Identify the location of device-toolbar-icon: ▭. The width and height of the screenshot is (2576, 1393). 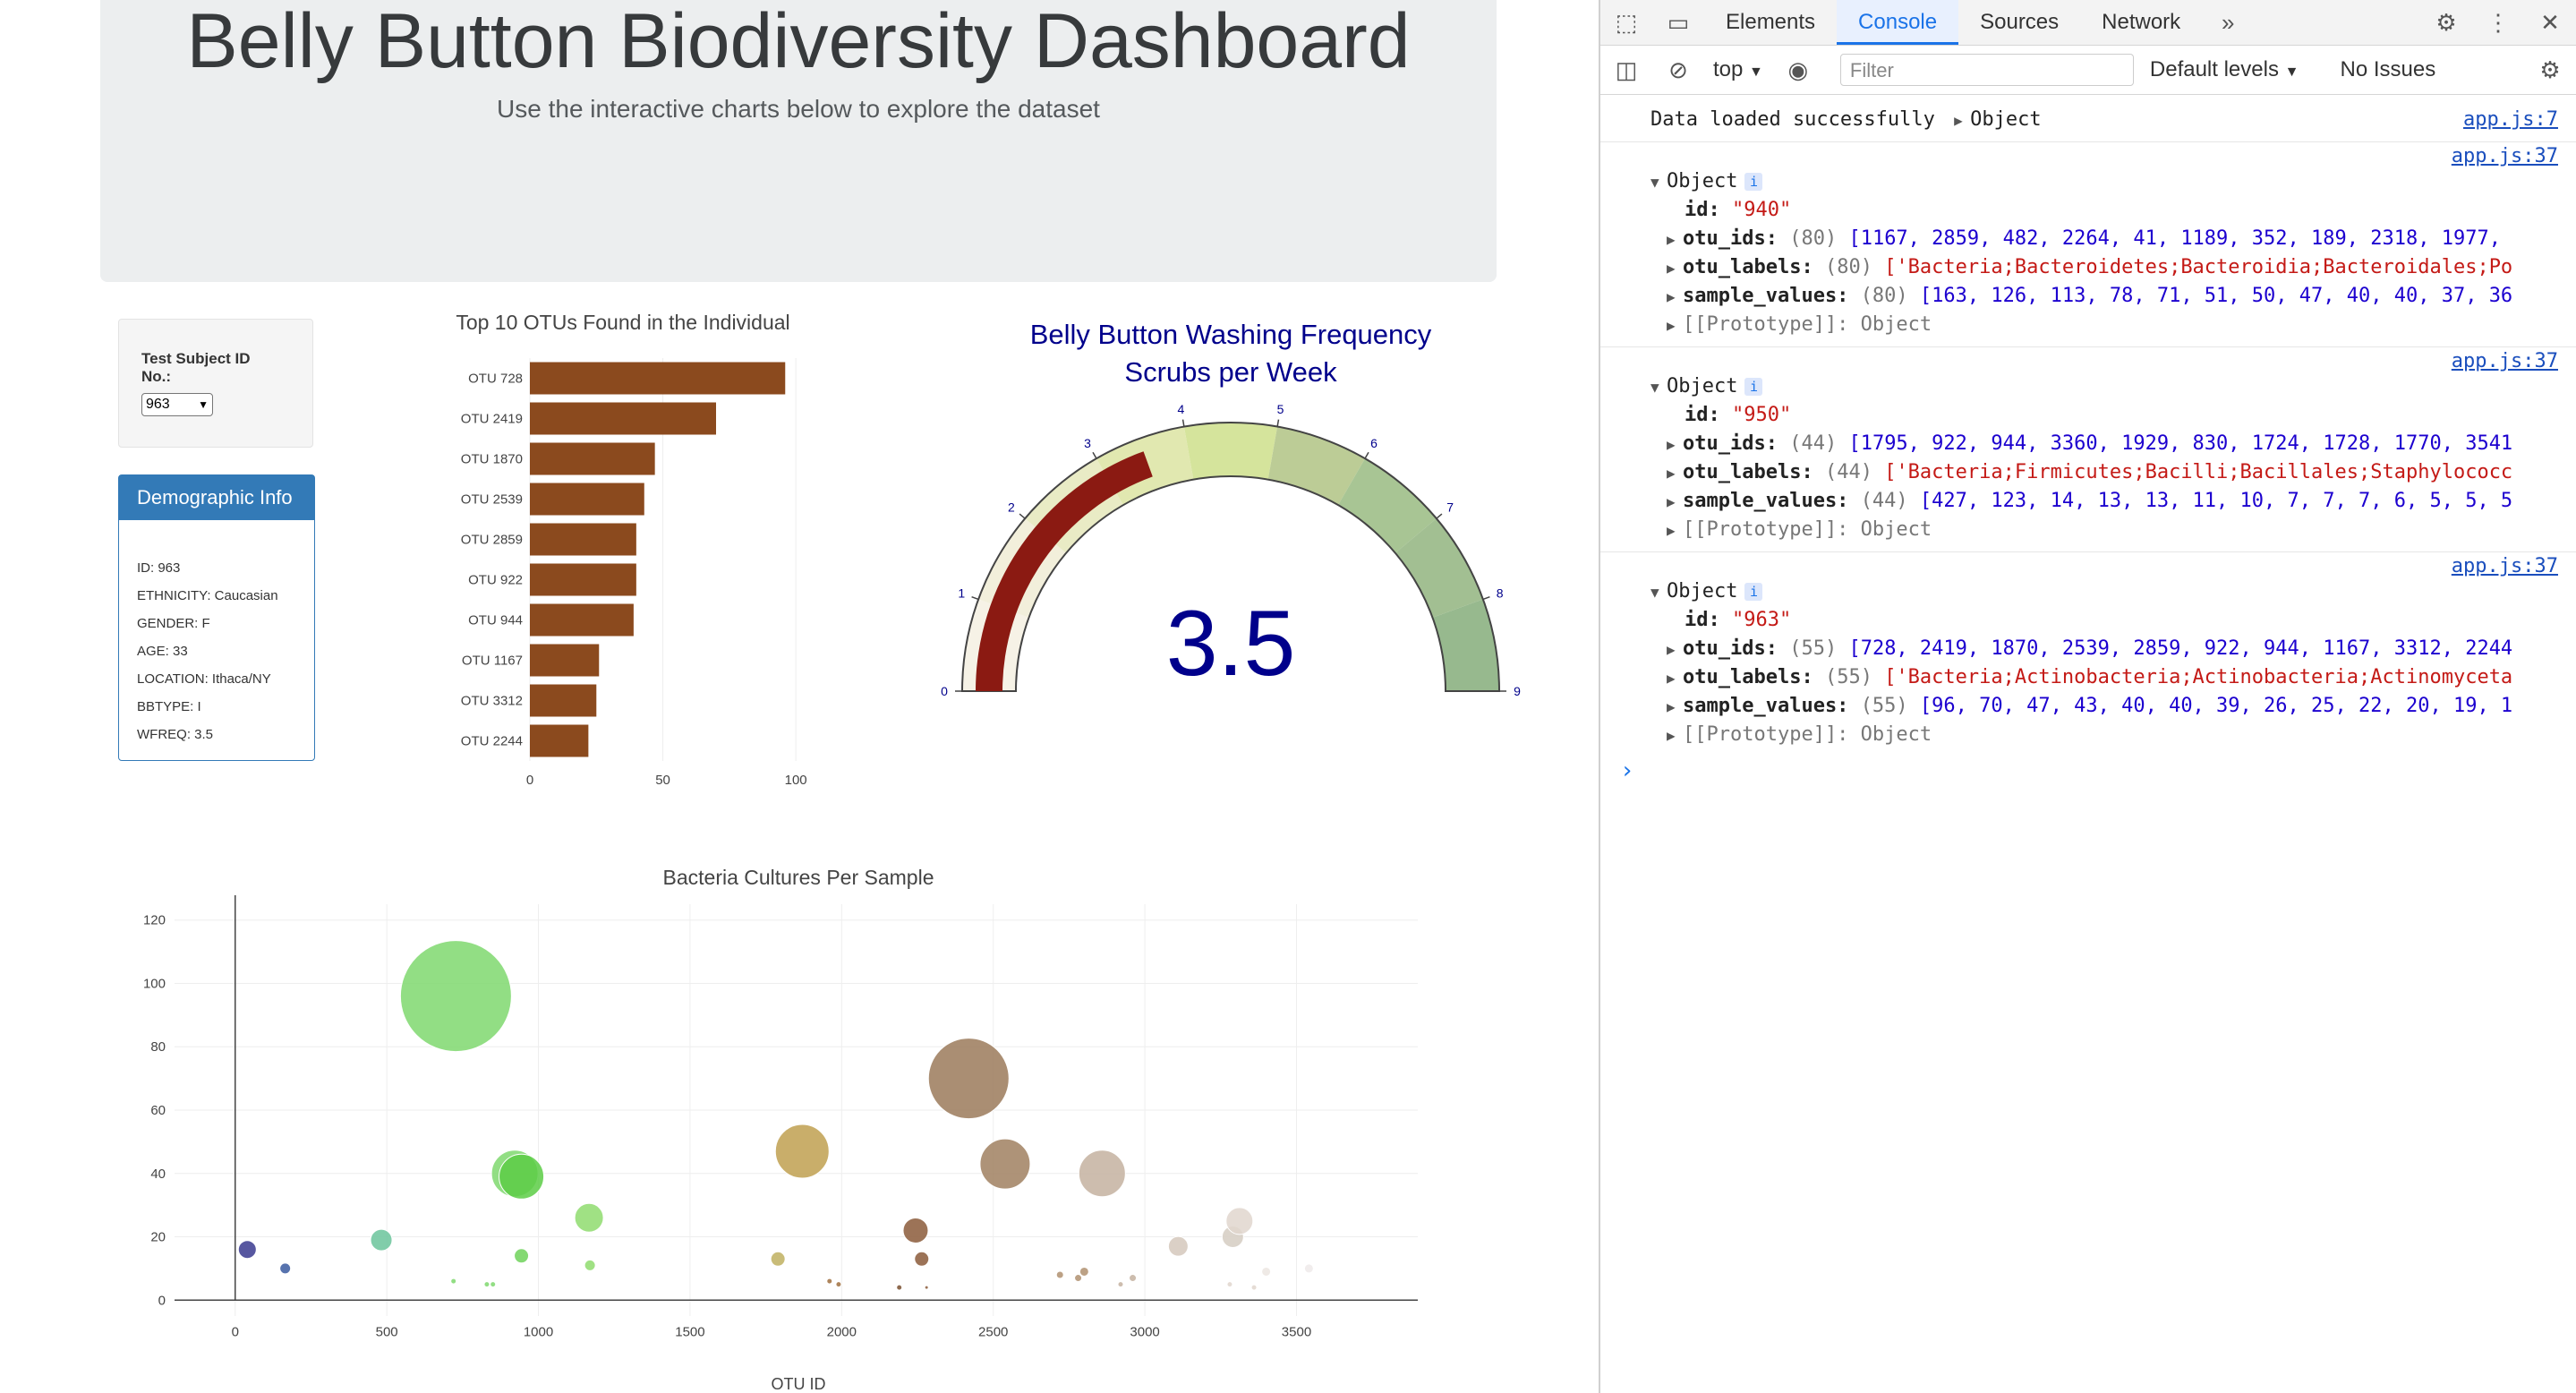
(1678, 22).